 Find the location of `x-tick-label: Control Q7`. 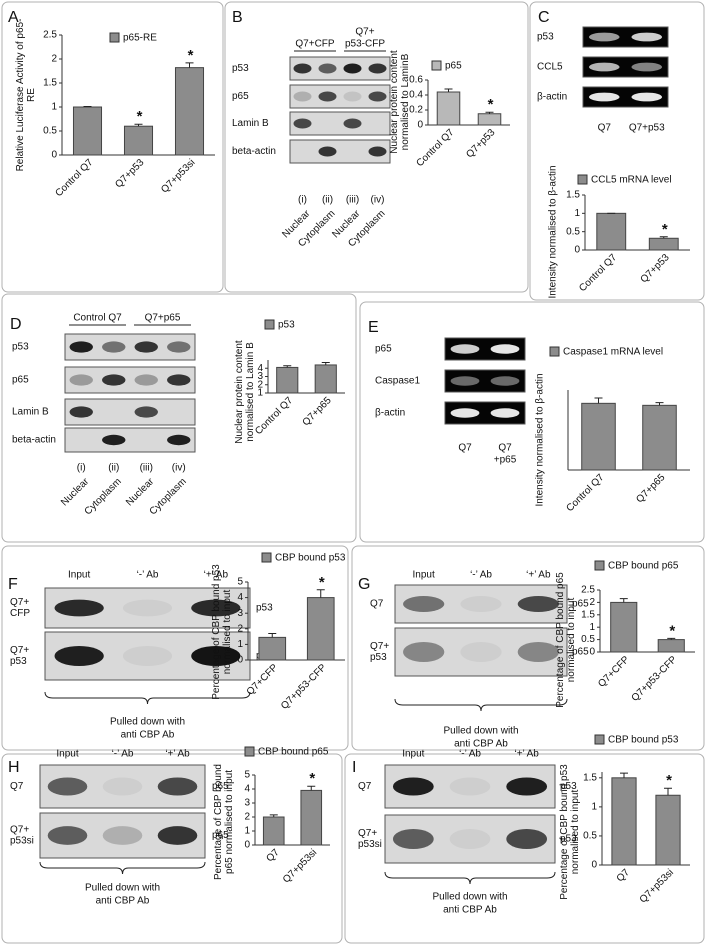

x-tick-label: Control Q7 is located at coordinates (586, 493).